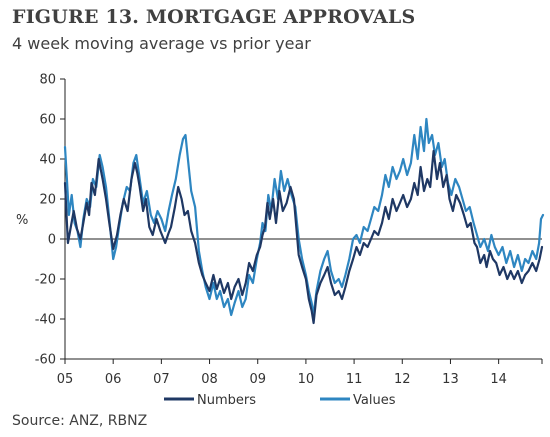 The image size is (550, 437). I want to click on source-note: Source: ANZ, RBNZ, so click(80, 421).